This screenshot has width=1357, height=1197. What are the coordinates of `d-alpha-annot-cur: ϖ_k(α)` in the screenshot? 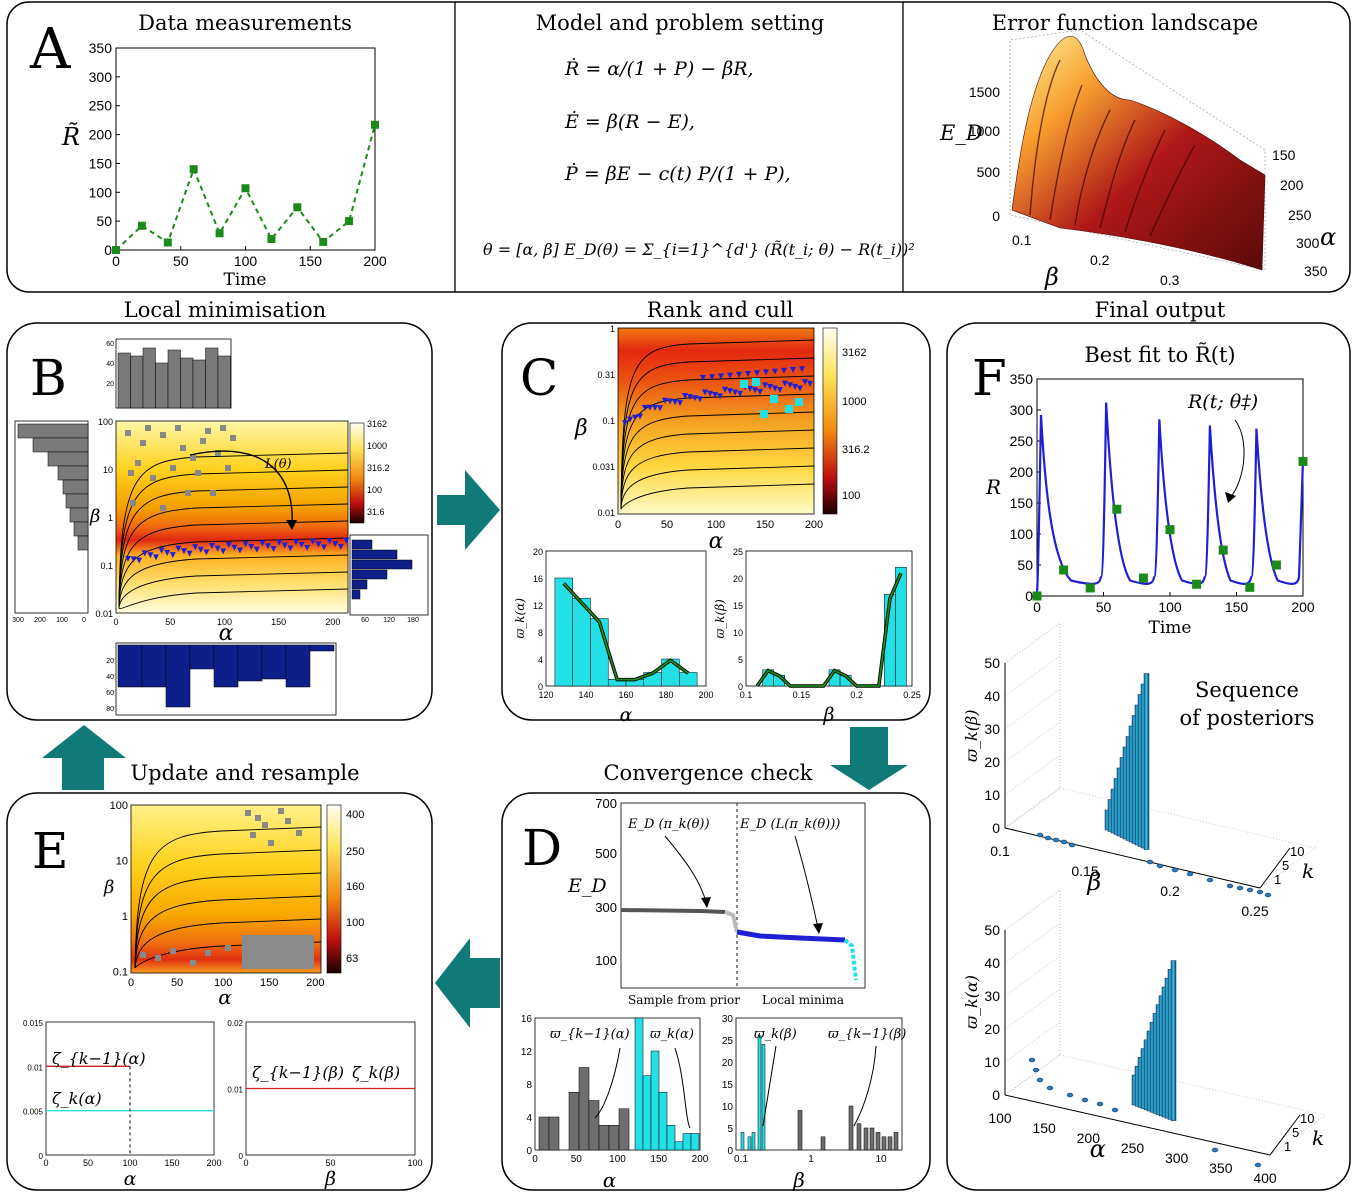 It's located at (672, 1034).